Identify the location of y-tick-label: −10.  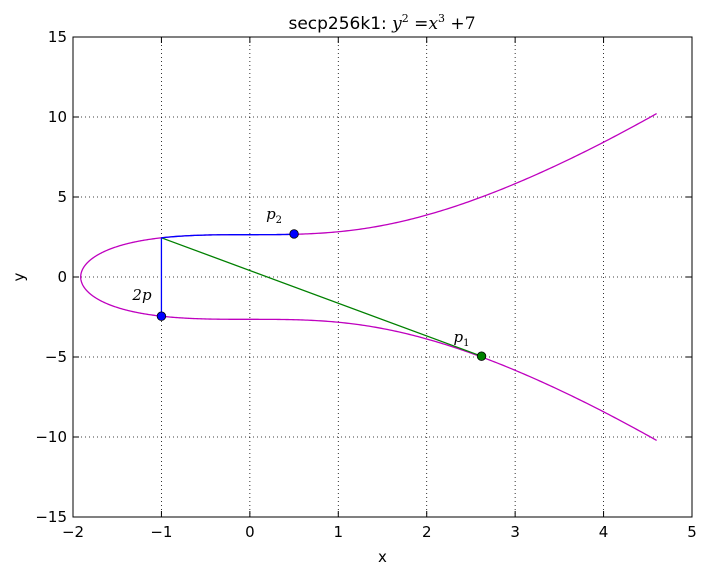
(51, 437).